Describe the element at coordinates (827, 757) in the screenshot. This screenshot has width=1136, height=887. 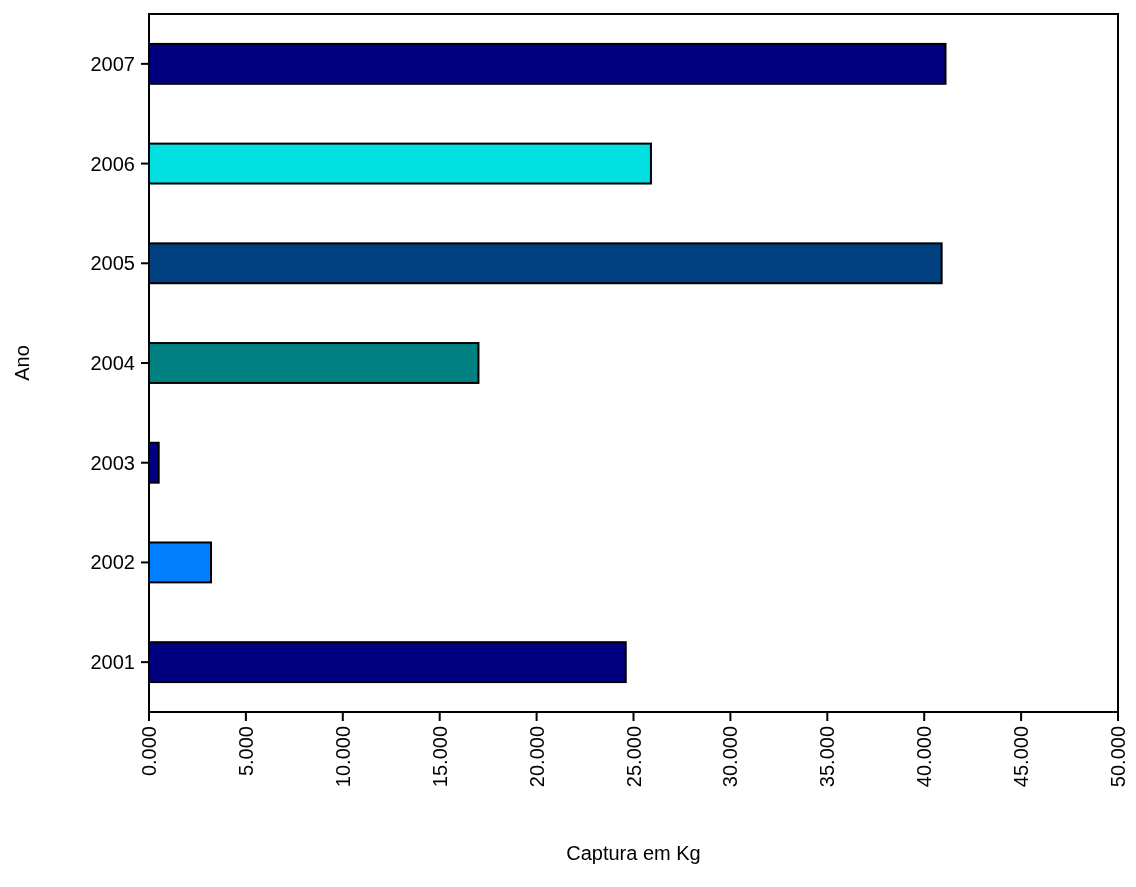
I see `x-tick-label: 35.000` at that location.